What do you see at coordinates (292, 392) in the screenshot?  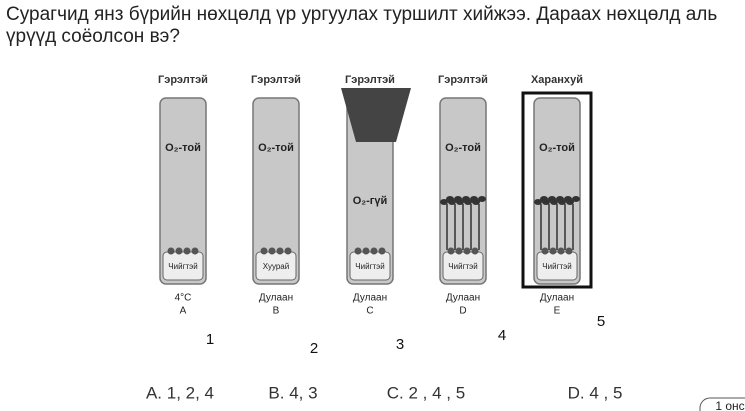 I see `option: B. 4, 3` at bounding box center [292, 392].